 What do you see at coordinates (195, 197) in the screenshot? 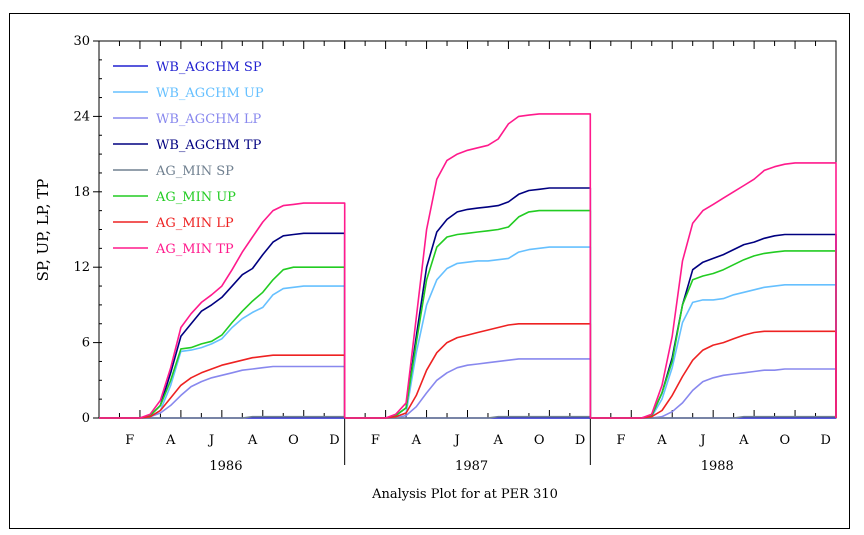
I see `legend-label: AG_MIN UP` at bounding box center [195, 197].